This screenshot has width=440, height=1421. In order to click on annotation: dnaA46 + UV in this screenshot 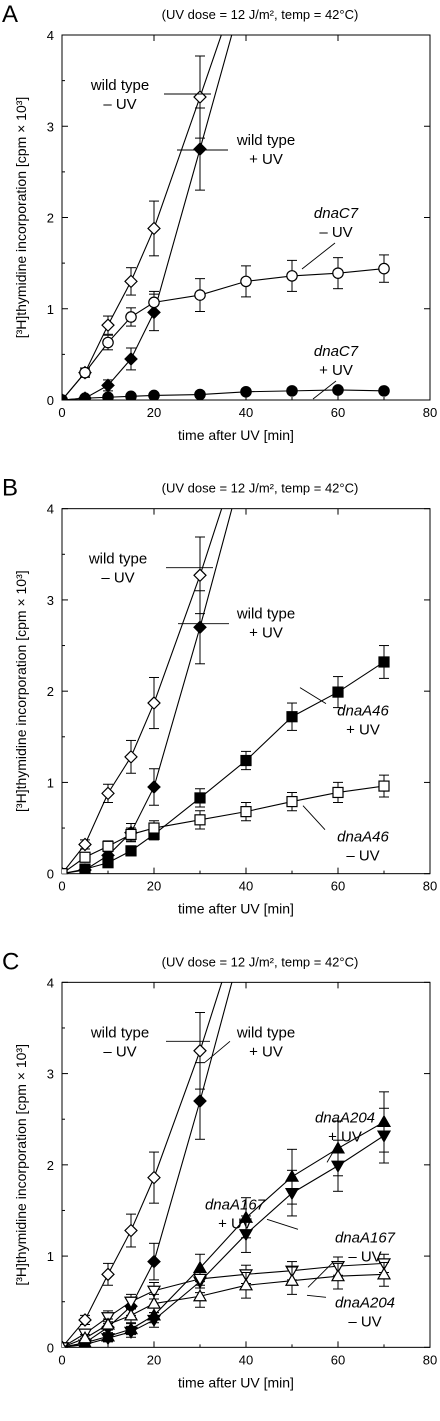, I will do `click(344, 713)`.